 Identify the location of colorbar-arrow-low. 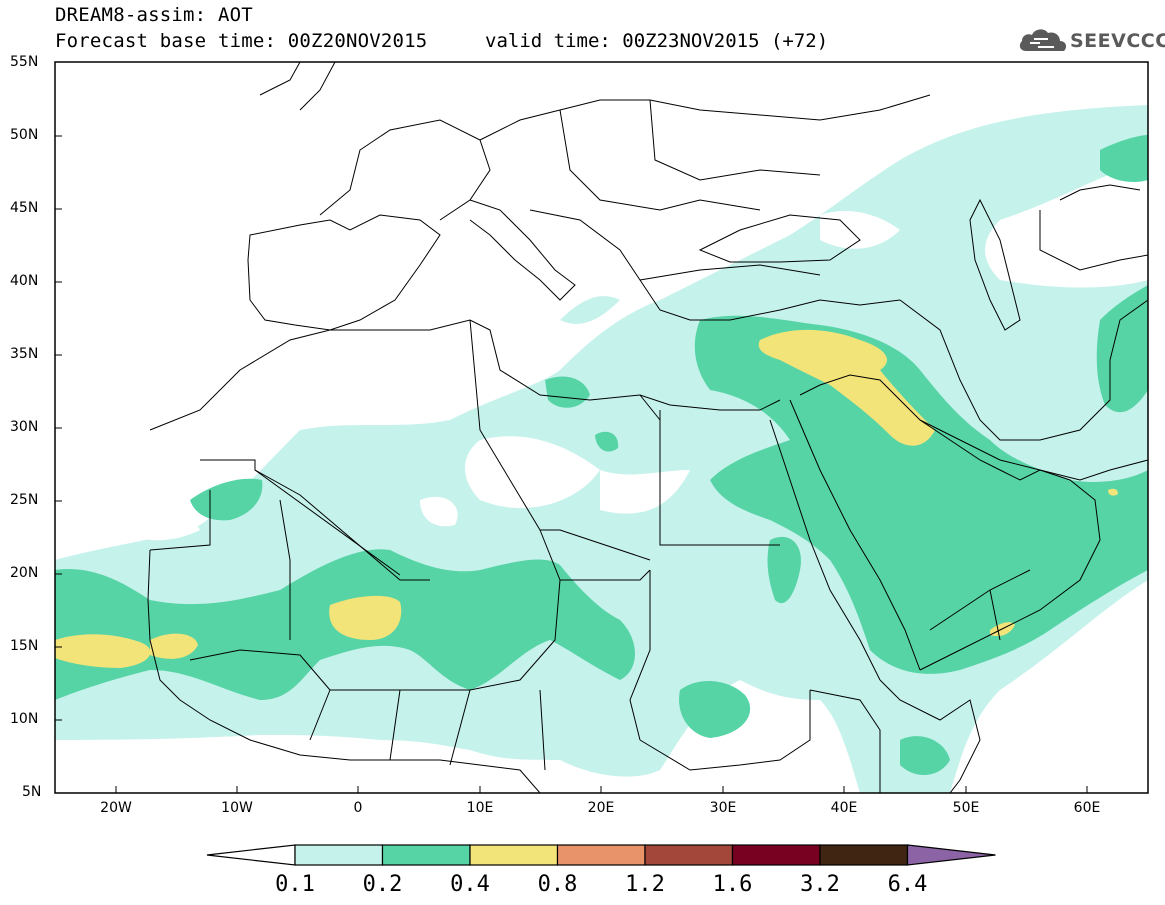
(251, 855).